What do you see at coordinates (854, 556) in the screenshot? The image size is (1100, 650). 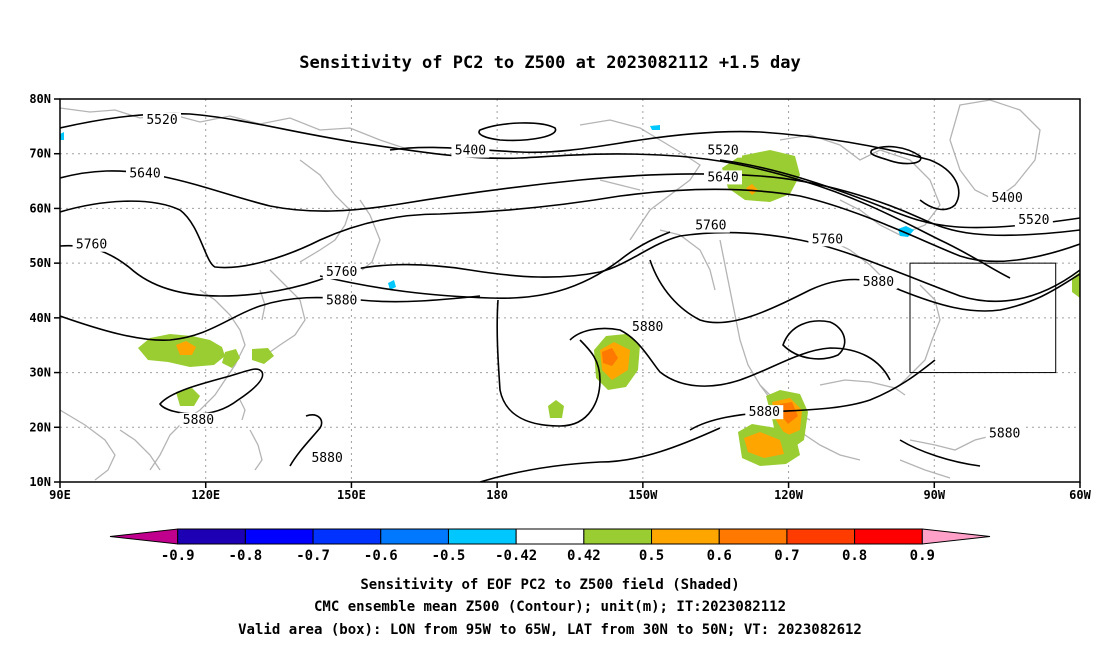 I see `colorbar-label: 0.8` at bounding box center [854, 556].